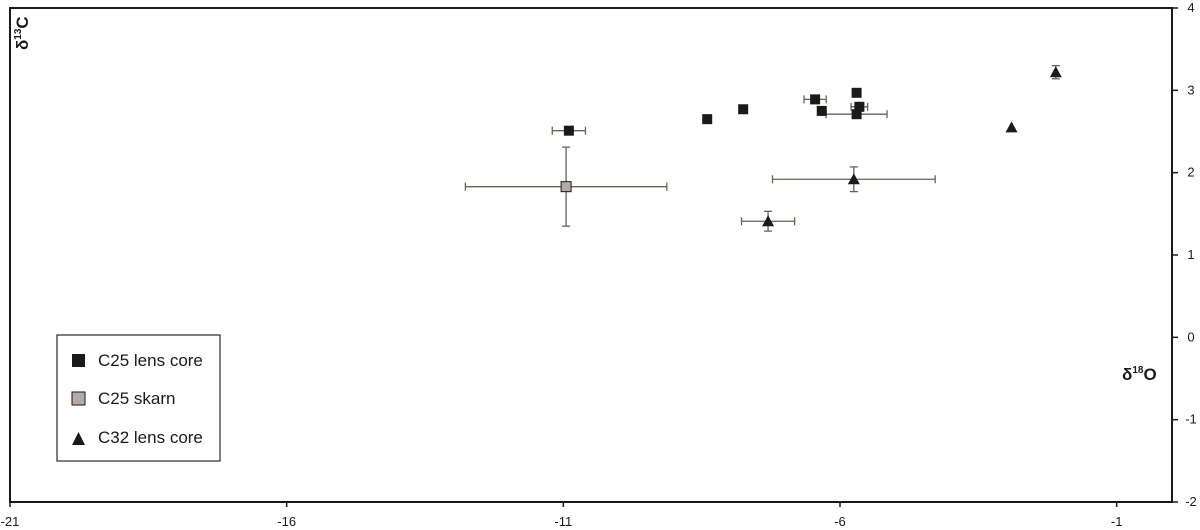 This screenshot has width=1200, height=530. What do you see at coordinates (10, 521) in the screenshot?
I see `x-tick-label: -21` at bounding box center [10, 521].